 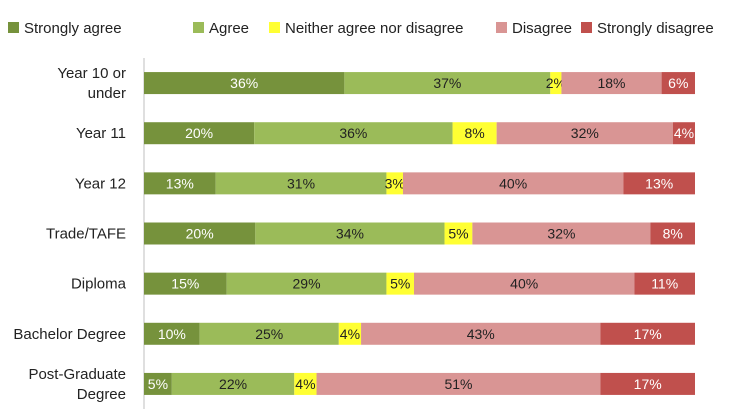 What do you see at coordinates (655, 28) in the screenshot?
I see `legend-label-strongly-disagree: Strongly disagree` at bounding box center [655, 28].